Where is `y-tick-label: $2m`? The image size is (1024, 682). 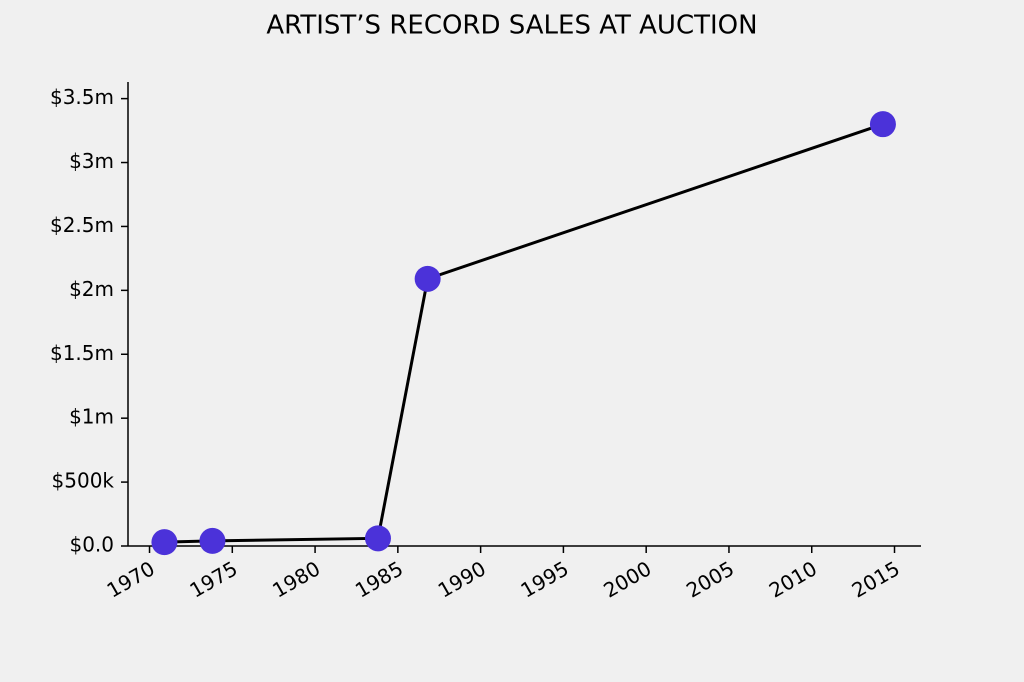 y-tick-label: $2m is located at coordinates (91, 289).